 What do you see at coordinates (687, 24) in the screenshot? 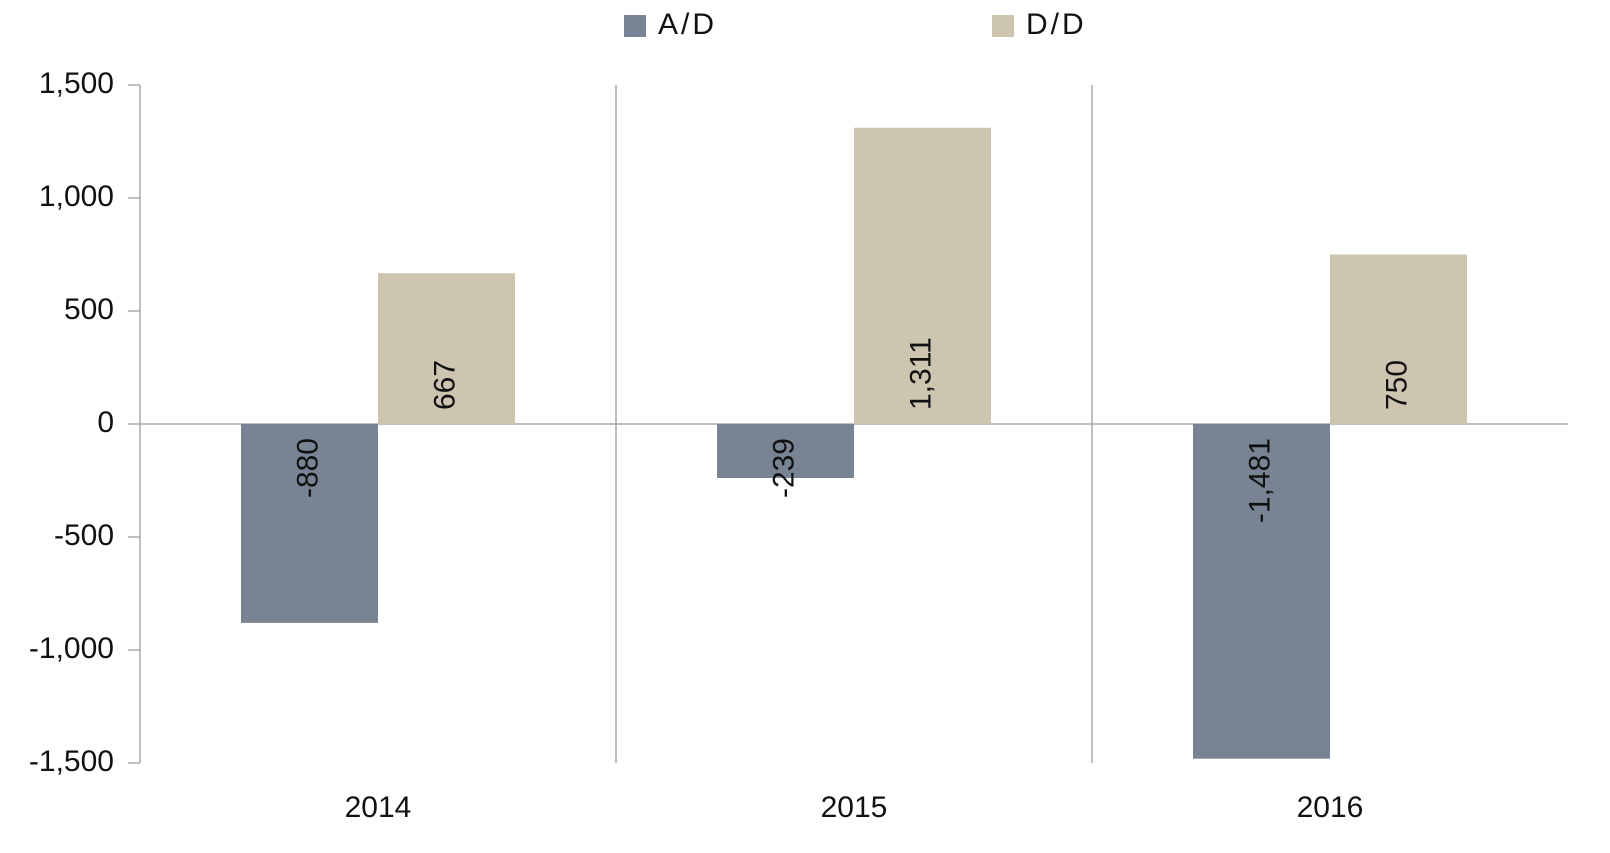
I see `legend-label: A/D` at bounding box center [687, 24].